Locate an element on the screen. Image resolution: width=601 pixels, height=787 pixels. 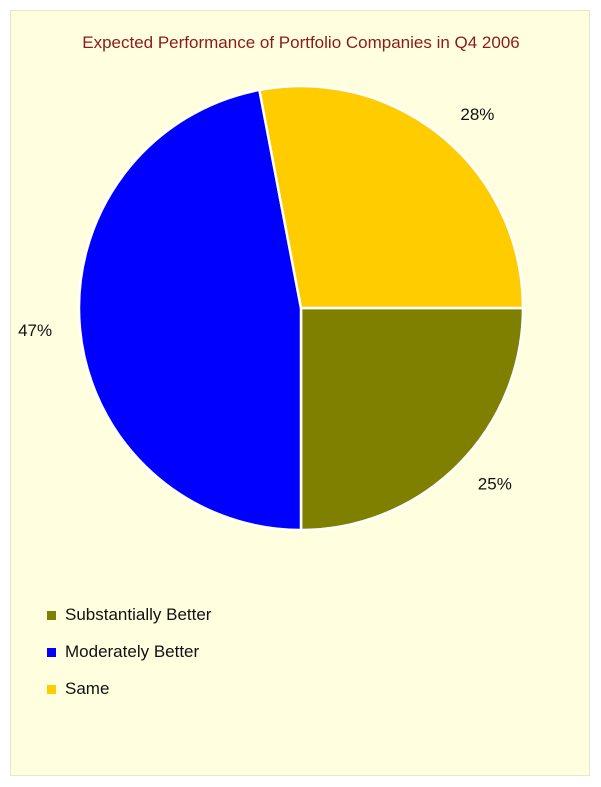
legend-label: Same is located at coordinates (87, 688).